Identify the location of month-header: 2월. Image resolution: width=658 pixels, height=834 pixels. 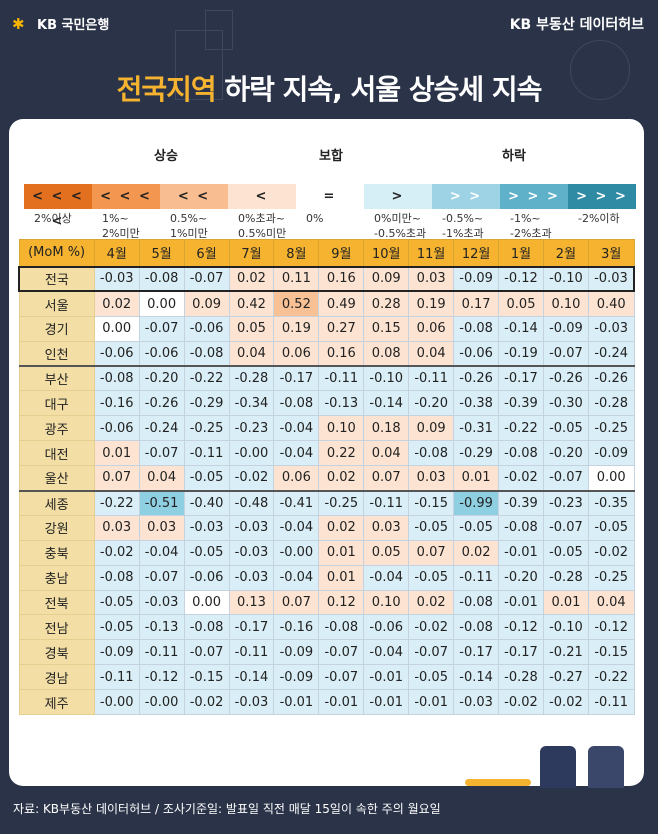
(565, 253).